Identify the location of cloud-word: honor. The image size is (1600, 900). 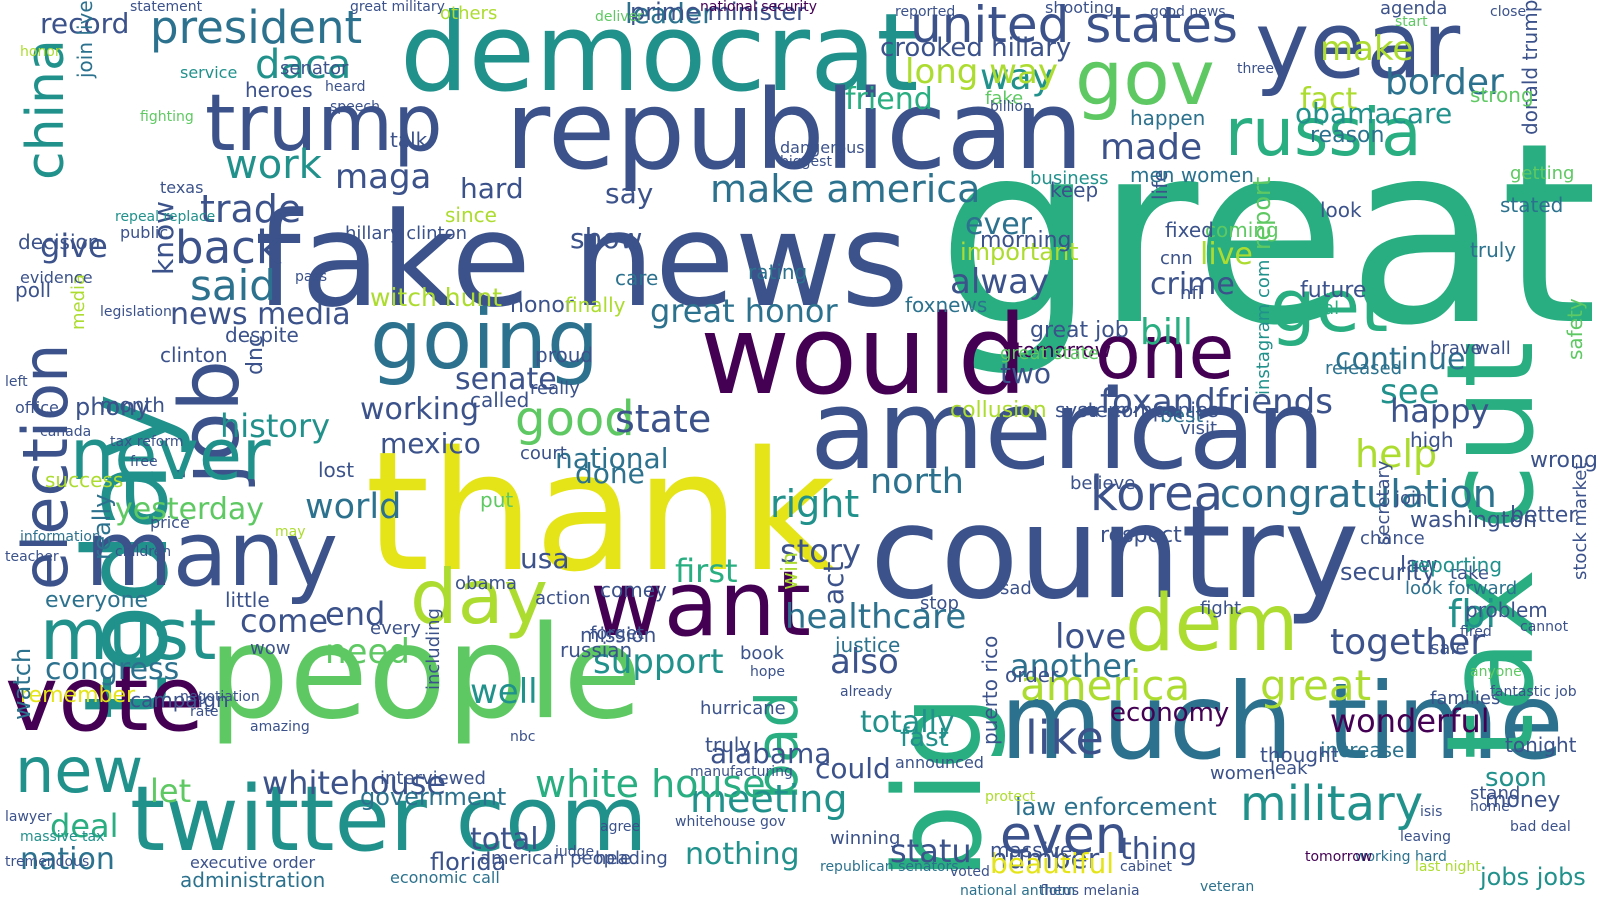
(542, 305).